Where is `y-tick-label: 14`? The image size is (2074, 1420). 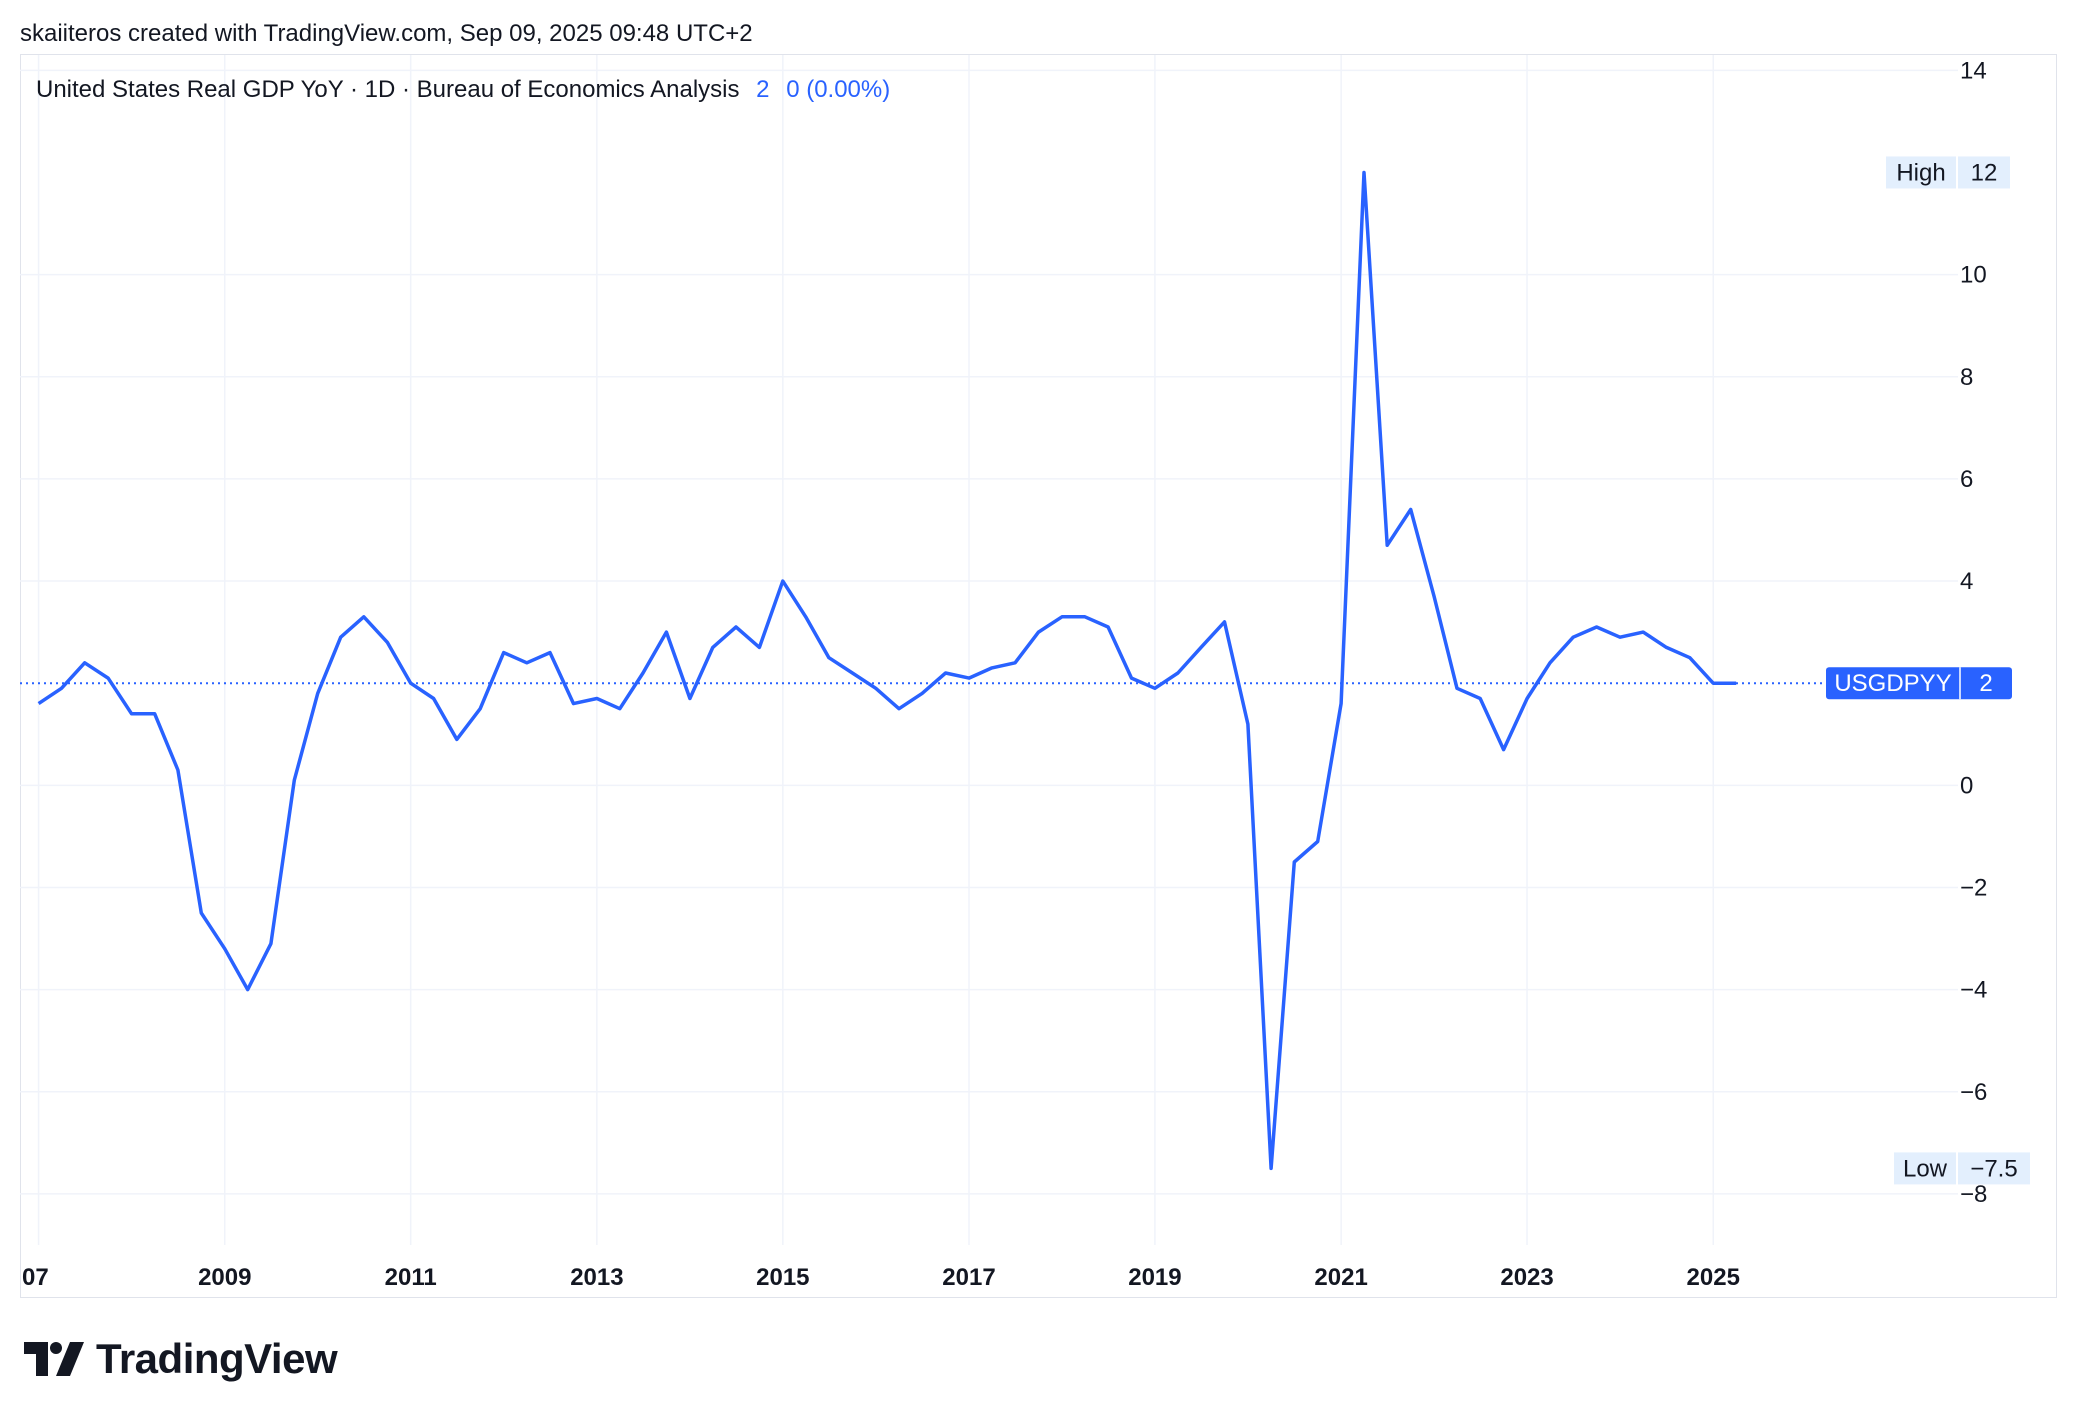
y-tick-label: 14 is located at coordinates (1973, 70).